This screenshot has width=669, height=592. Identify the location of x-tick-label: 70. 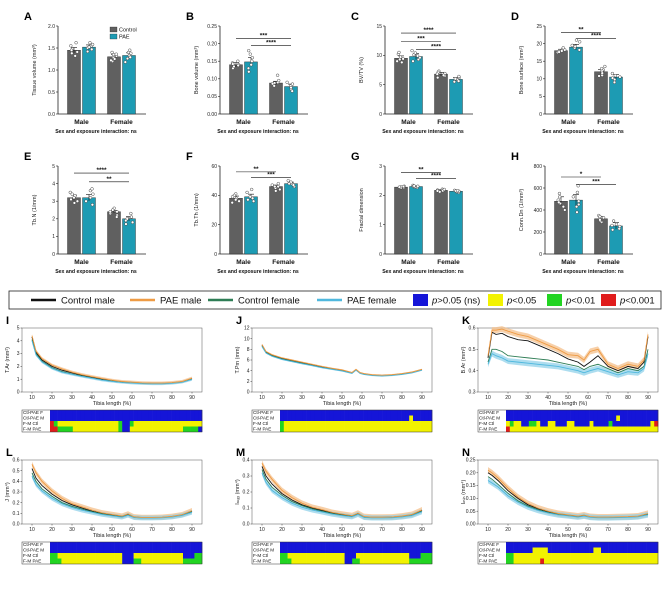
(382, 530).